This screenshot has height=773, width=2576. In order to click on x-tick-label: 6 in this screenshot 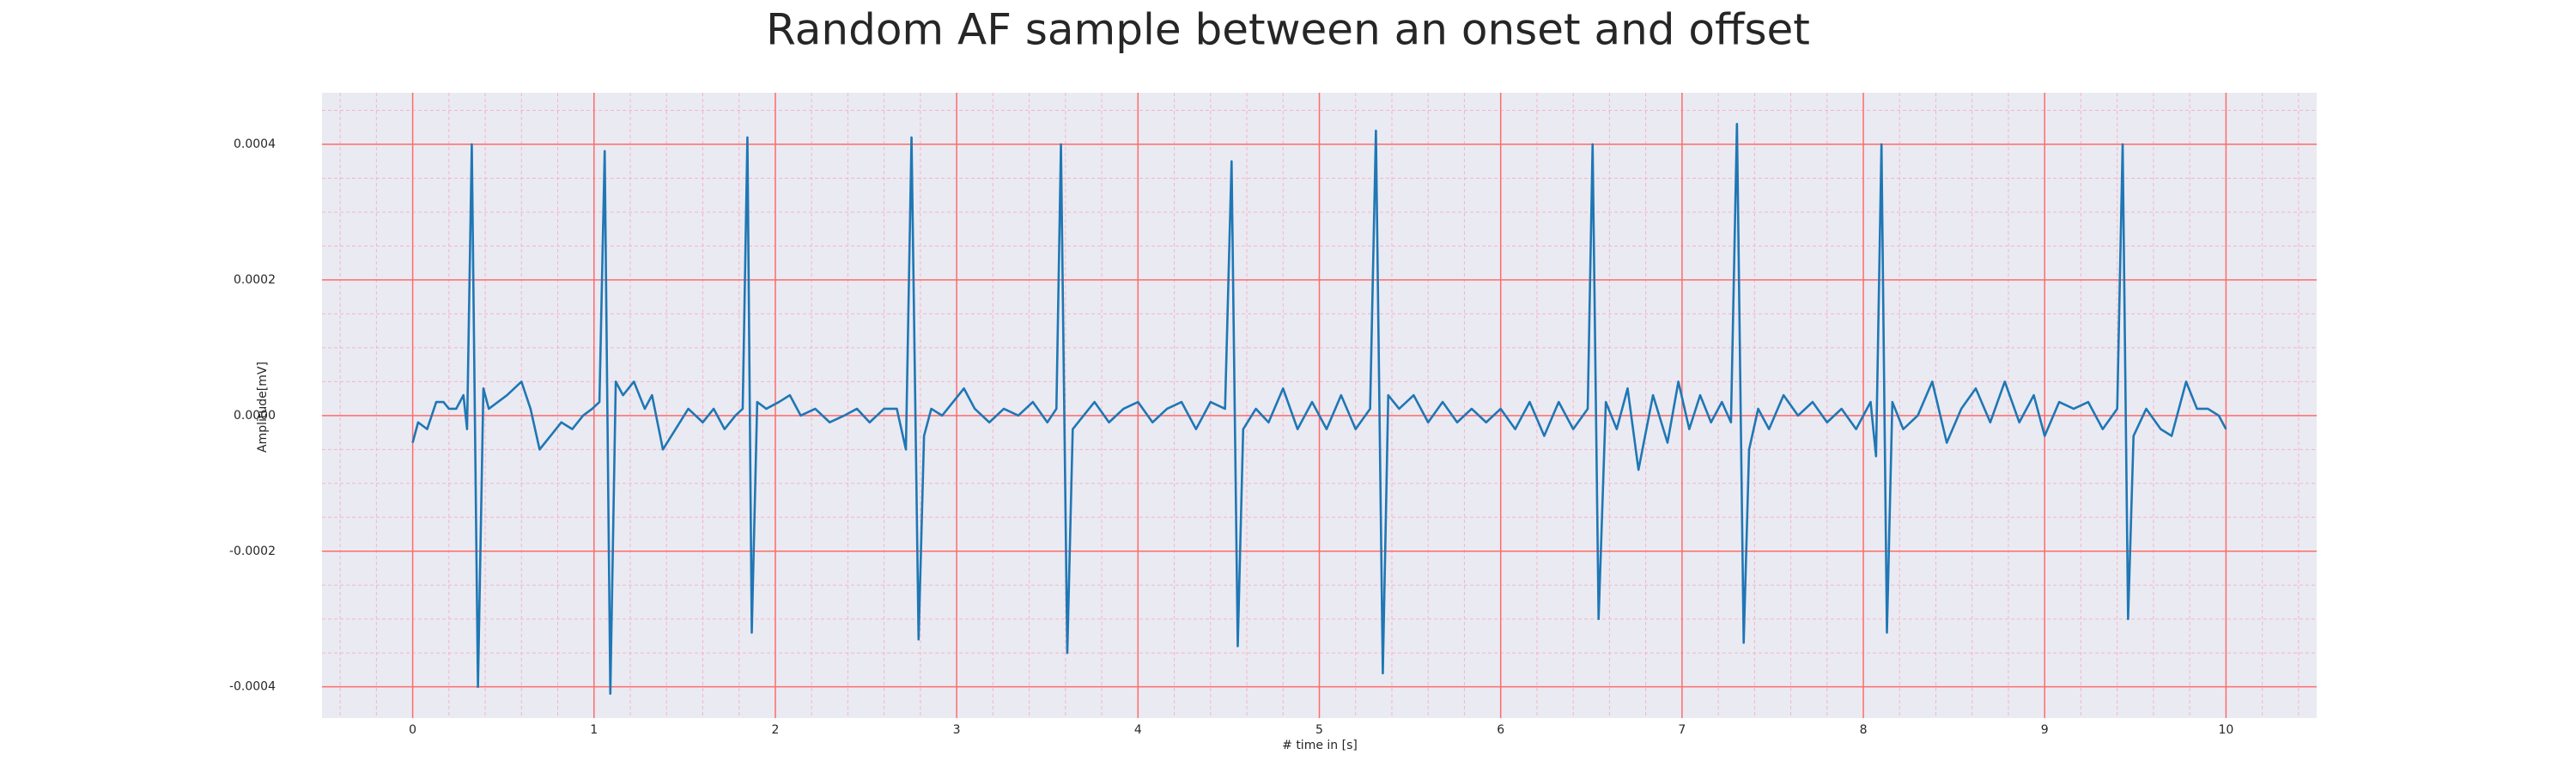, I will do `click(1500, 730)`.